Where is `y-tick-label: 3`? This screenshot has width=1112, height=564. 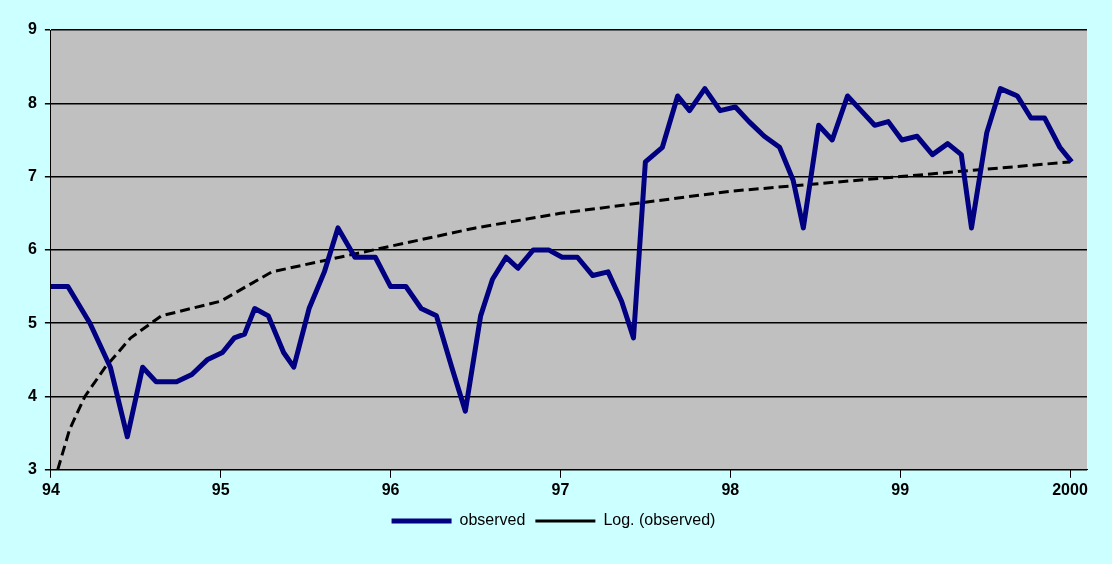
y-tick-label: 3 is located at coordinates (32, 469).